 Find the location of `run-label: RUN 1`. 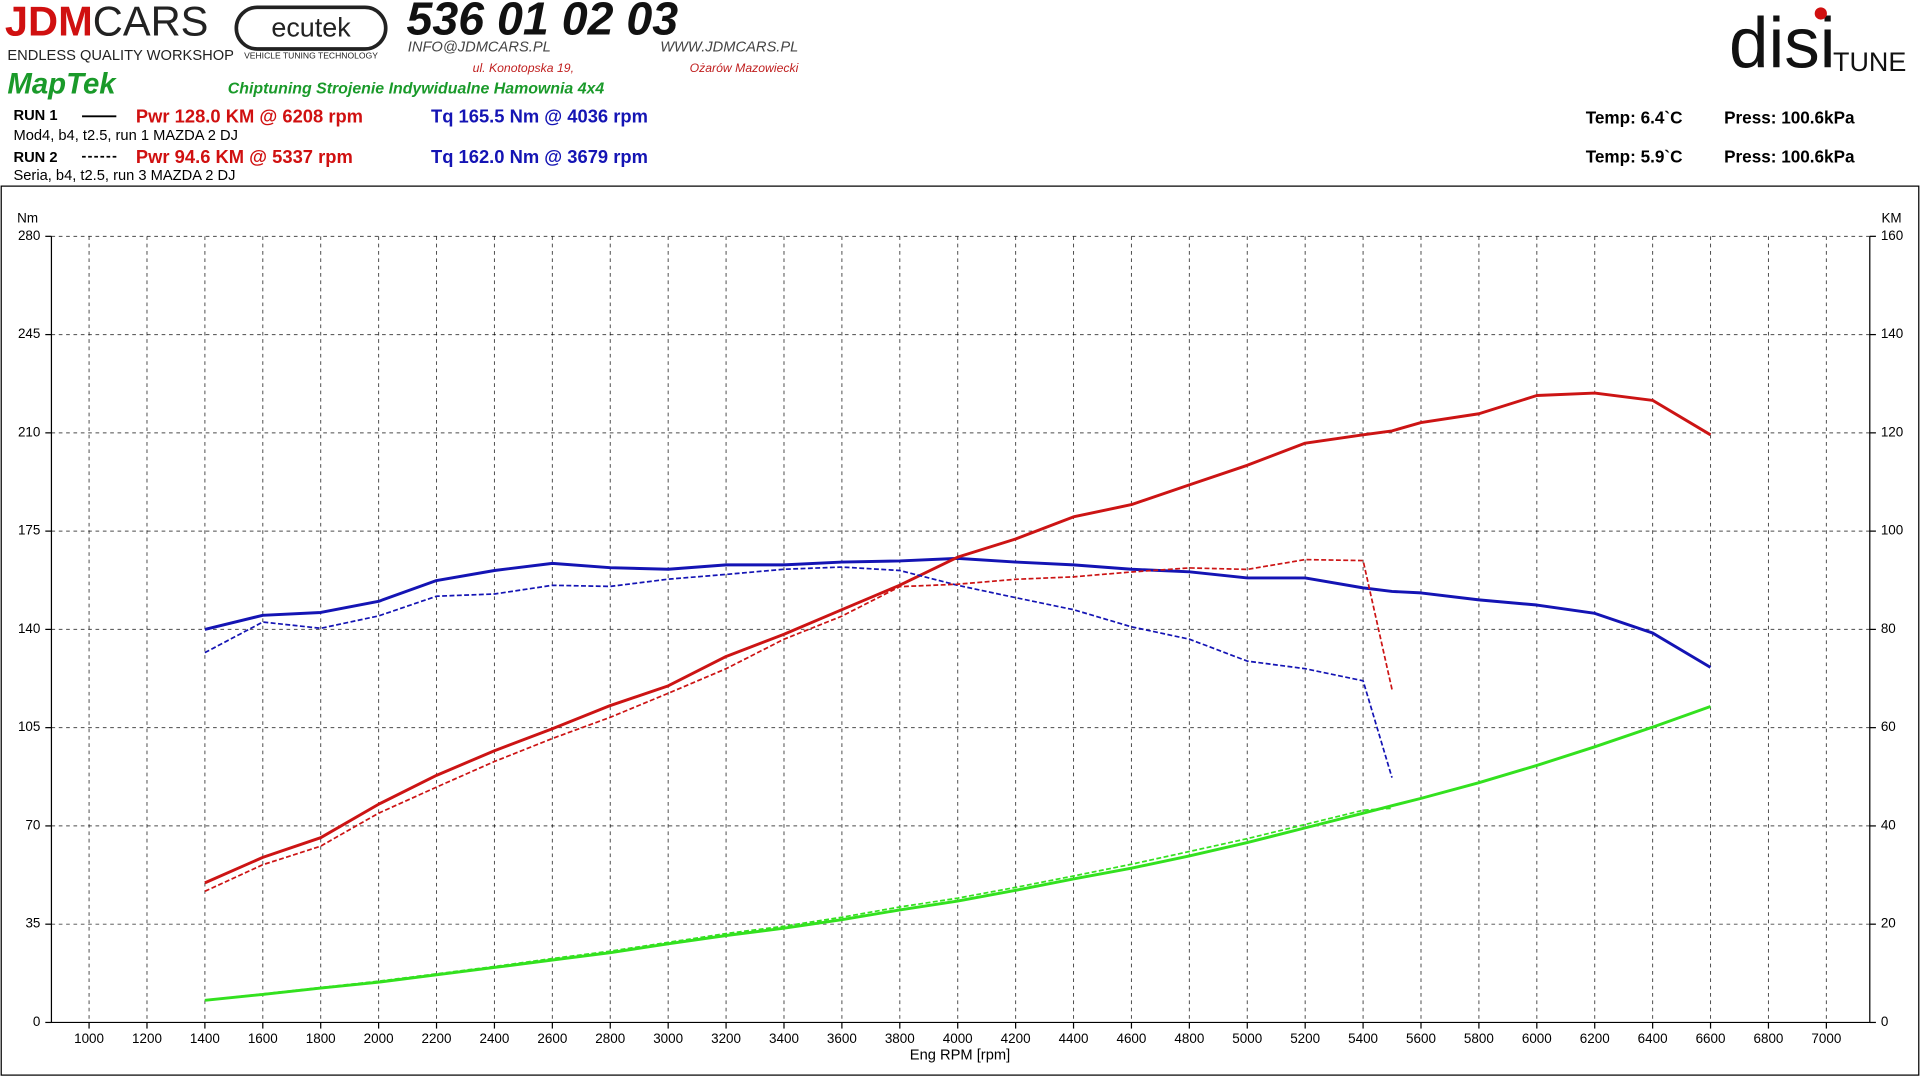

run-label: RUN 1 is located at coordinates (35, 116).